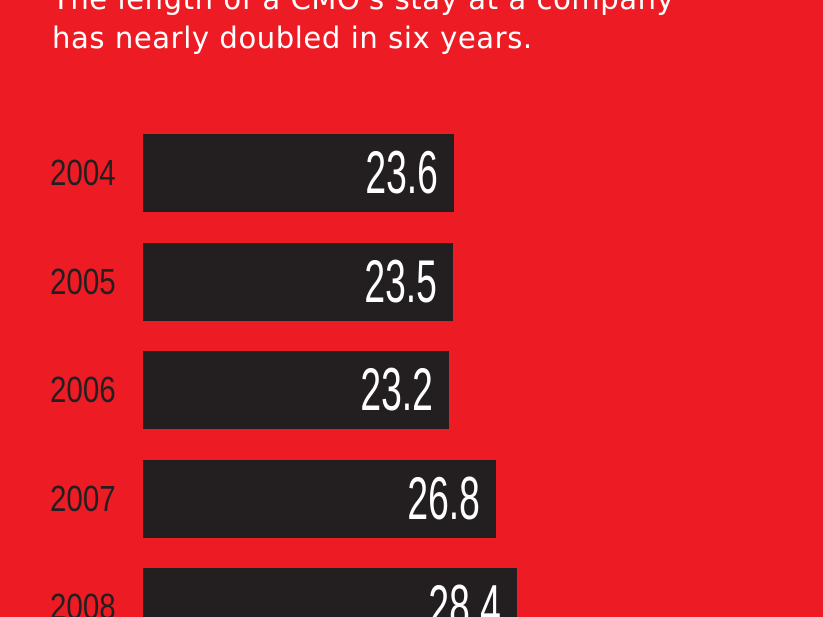 The width and height of the screenshot is (823, 617). I want to click on bar-value-label: 23.2, so click(396, 389).